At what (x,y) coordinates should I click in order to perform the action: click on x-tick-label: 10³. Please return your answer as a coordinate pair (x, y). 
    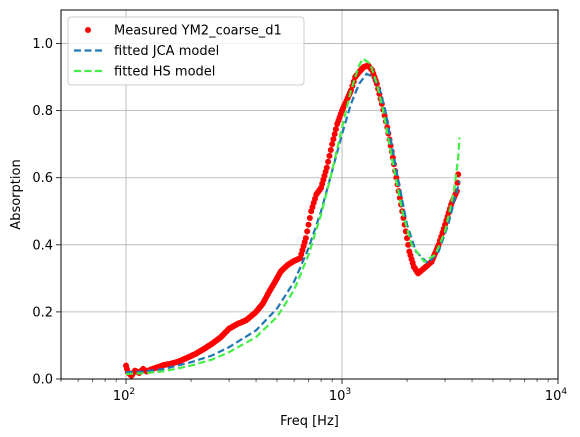
    Looking at the image, I should click on (340, 395).